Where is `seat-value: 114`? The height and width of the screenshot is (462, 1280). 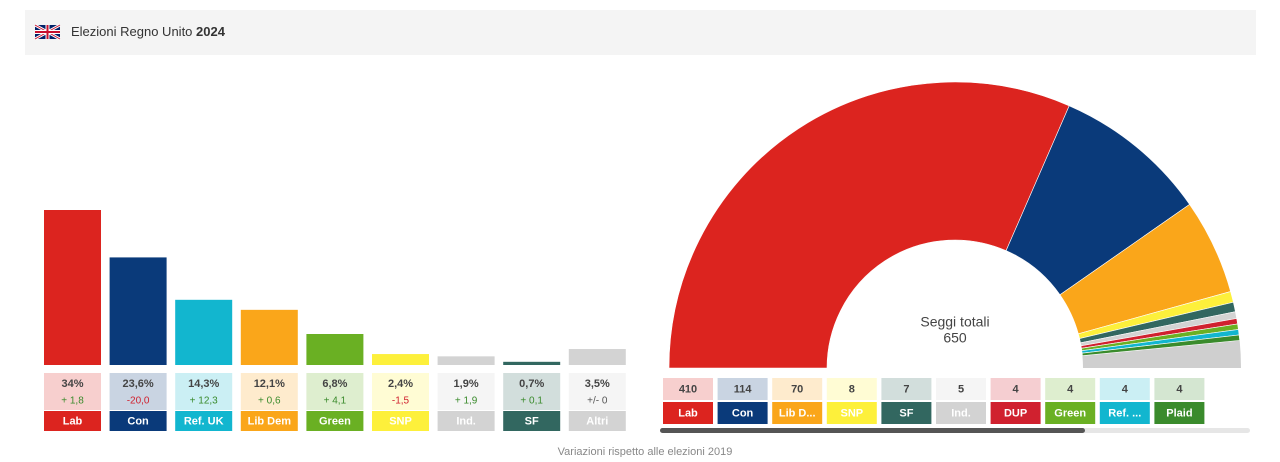
seat-value: 114 is located at coordinates (743, 389).